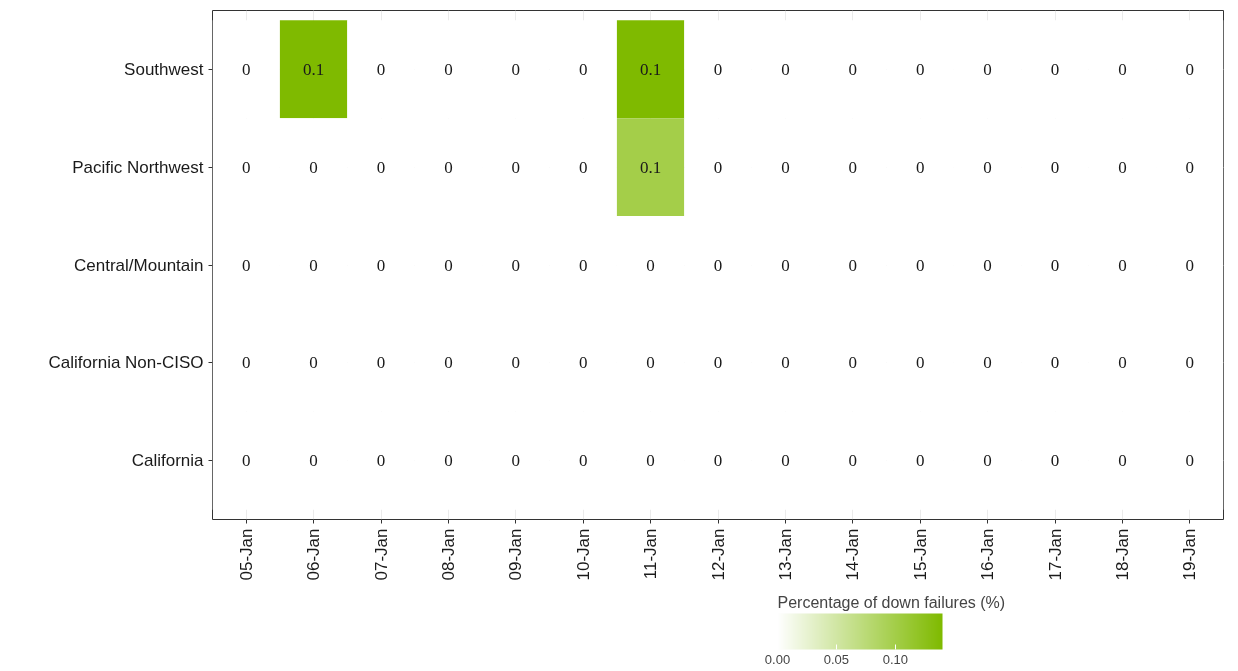 Image resolution: width=1238 pixels, height=671 pixels. What do you see at coordinates (920, 554) in the screenshot?
I see `x-tick-label: 15-Jan` at bounding box center [920, 554].